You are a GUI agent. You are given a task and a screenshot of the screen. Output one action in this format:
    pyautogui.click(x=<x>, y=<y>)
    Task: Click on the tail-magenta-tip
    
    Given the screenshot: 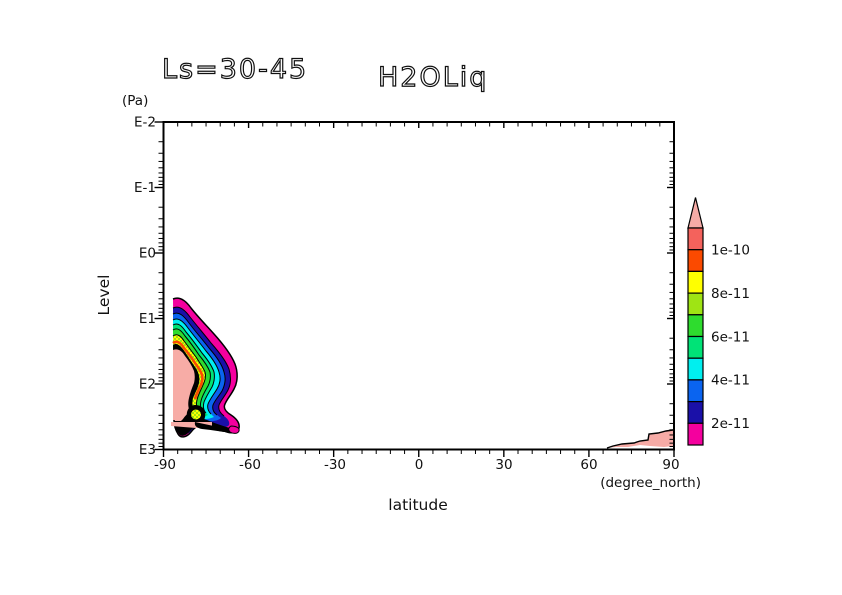 What is the action you would take?
    pyautogui.click(x=234, y=429)
    